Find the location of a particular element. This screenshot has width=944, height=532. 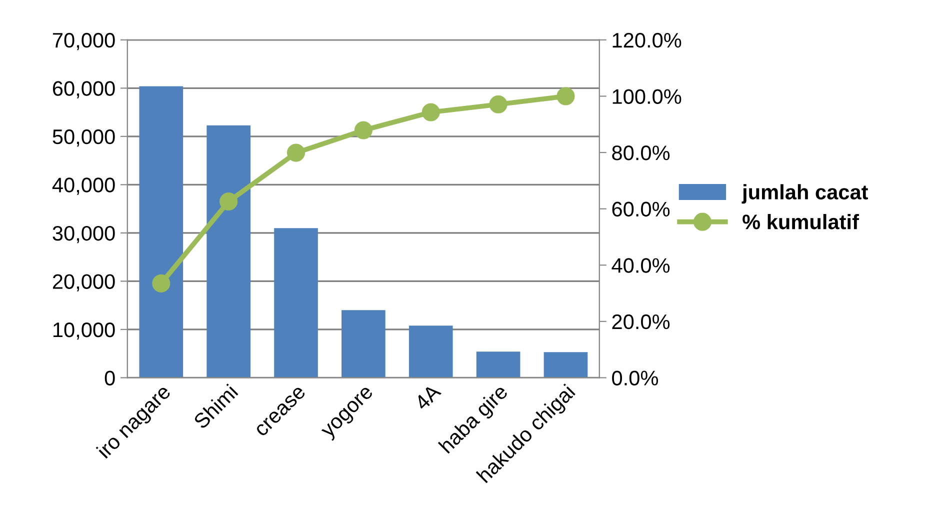

y2-tick-label: 100.0% is located at coordinates (647, 96).